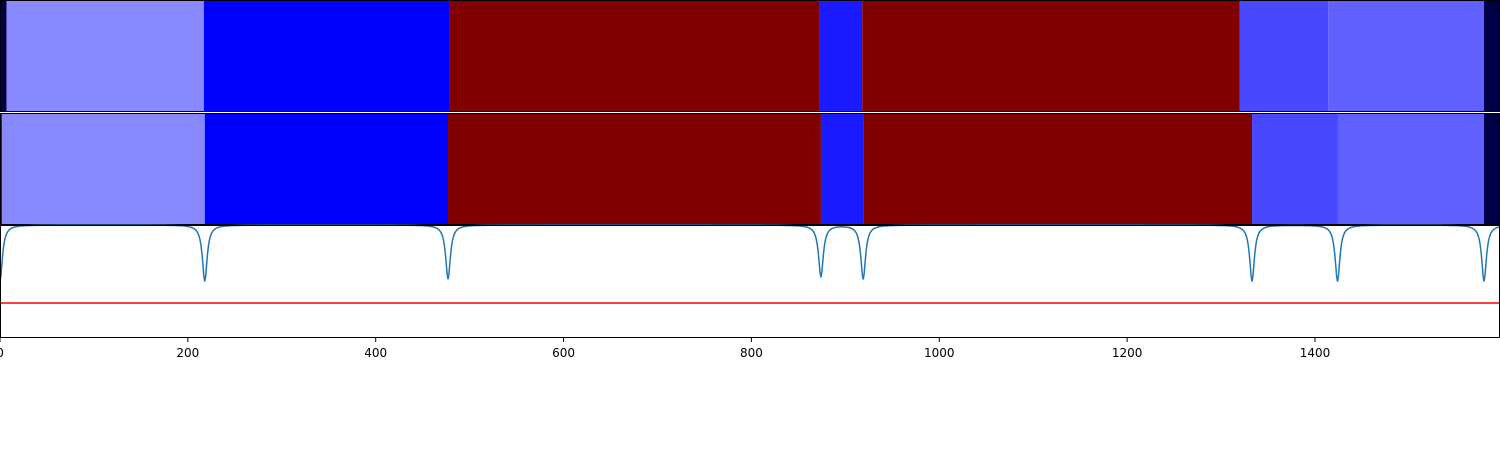 The height and width of the screenshot is (450, 1500). Describe the element at coordinates (1315, 353) in the screenshot. I see `x-tick-label: 1400` at that location.